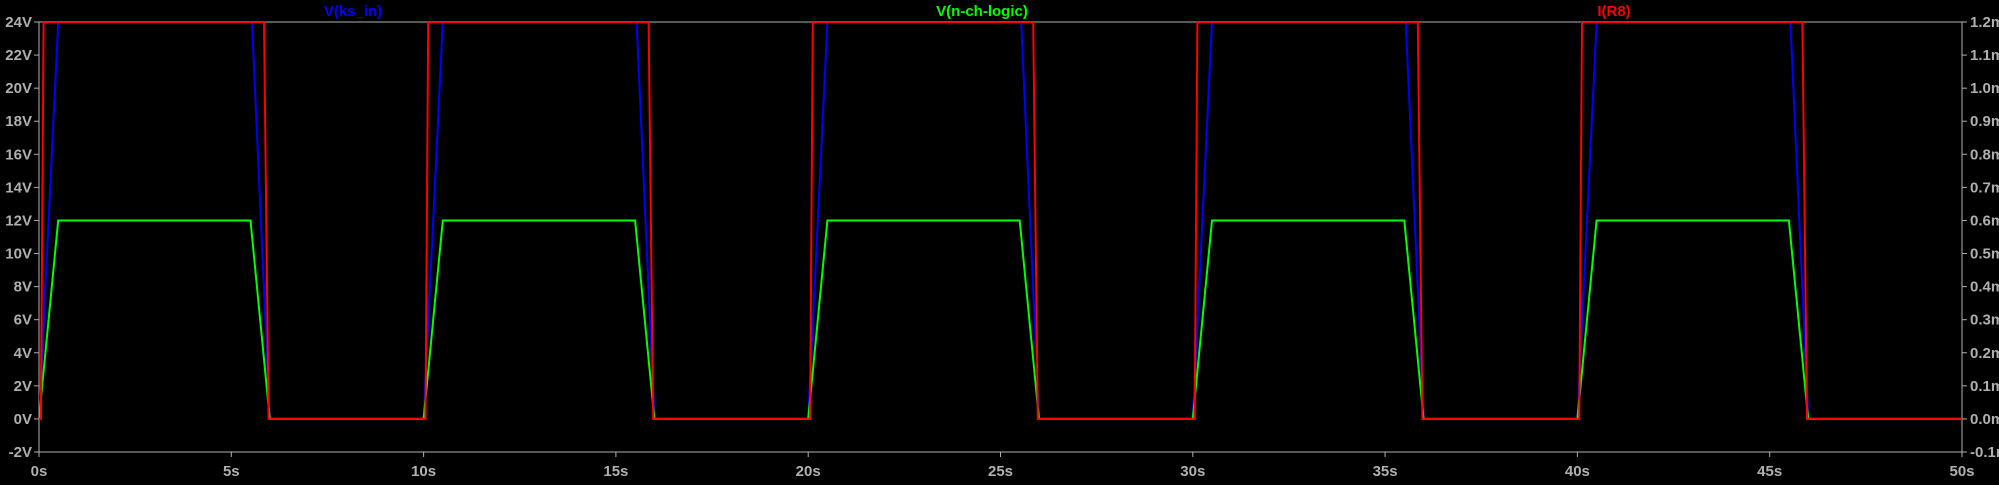 Image resolution: width=1999 pixels, height=485 pixels. Describe the element at coordinates (18, 88) in the screenshot. I see `left-tick-label: 20V` at that location.